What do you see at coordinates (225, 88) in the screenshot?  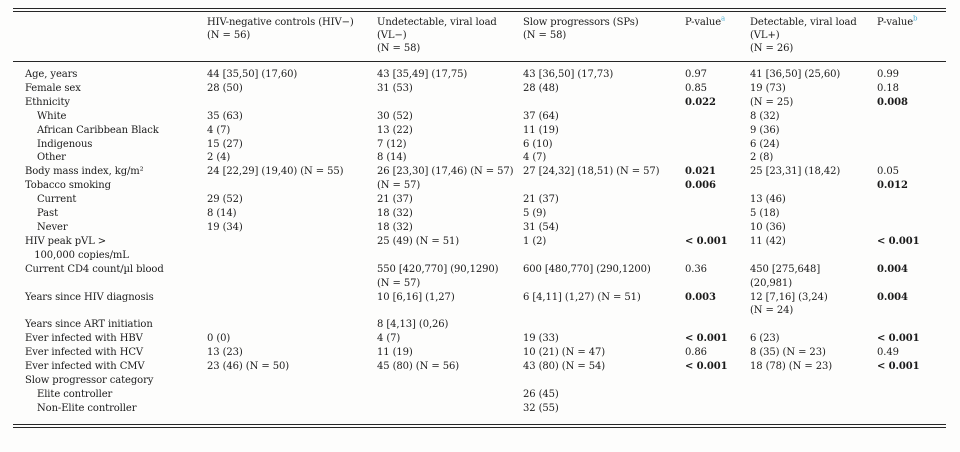 I see `data-cell: 28 (50)` at bounding box center [225, 88].